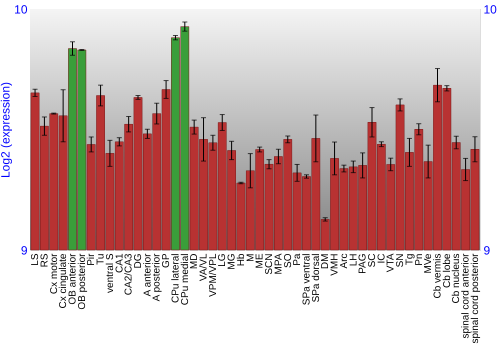 The image size is (500, 350). What do you see at coordinates (298, 259) in the screenshot?
I see `x-tick-label: Pa` at bounding box center [298, 259].